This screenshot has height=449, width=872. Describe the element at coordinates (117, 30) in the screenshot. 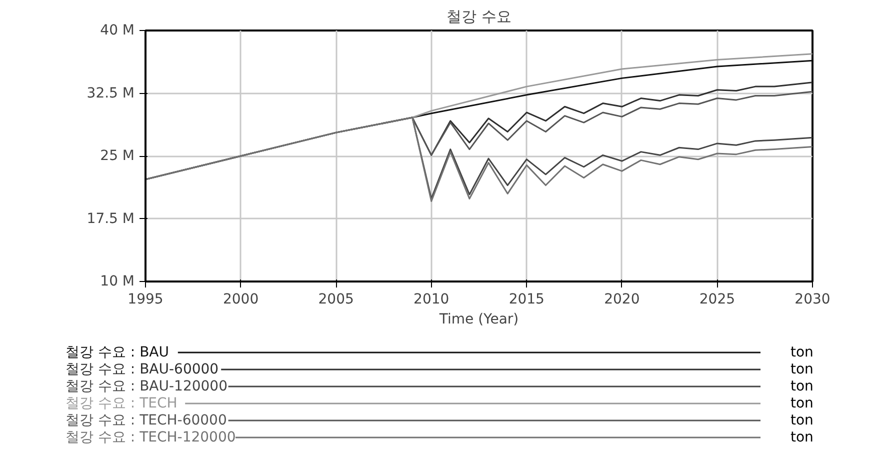

I see `y-tick-label: 40 M` at that location.